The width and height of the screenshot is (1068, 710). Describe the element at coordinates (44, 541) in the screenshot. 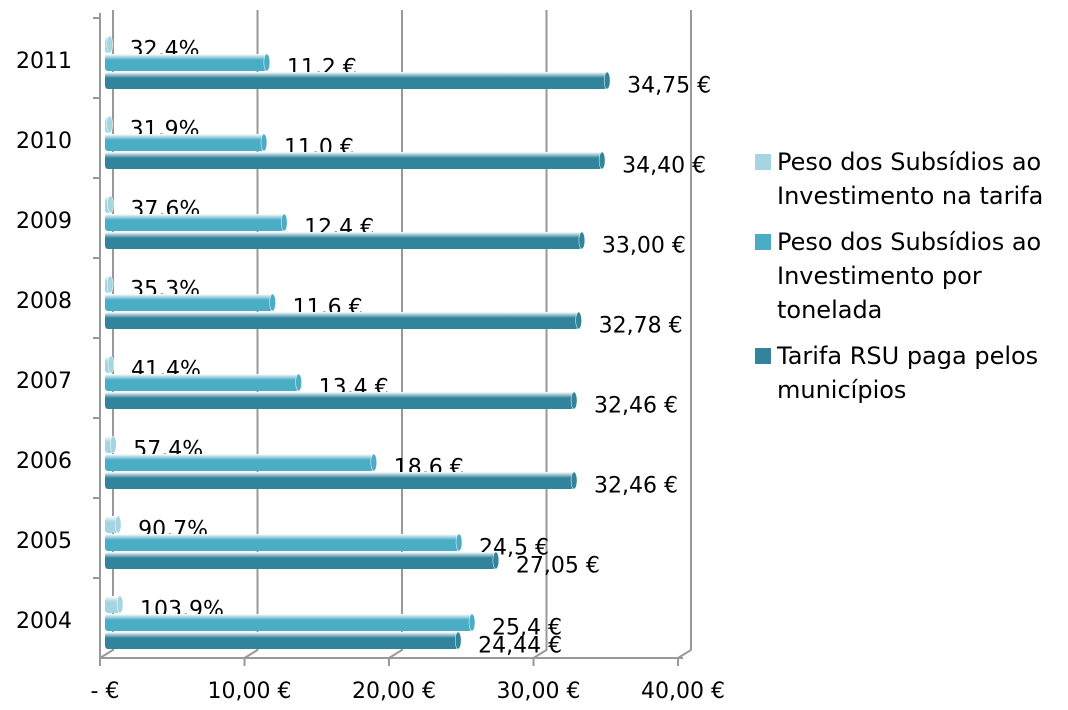

I see `y-tick-label: 2005` at that location.